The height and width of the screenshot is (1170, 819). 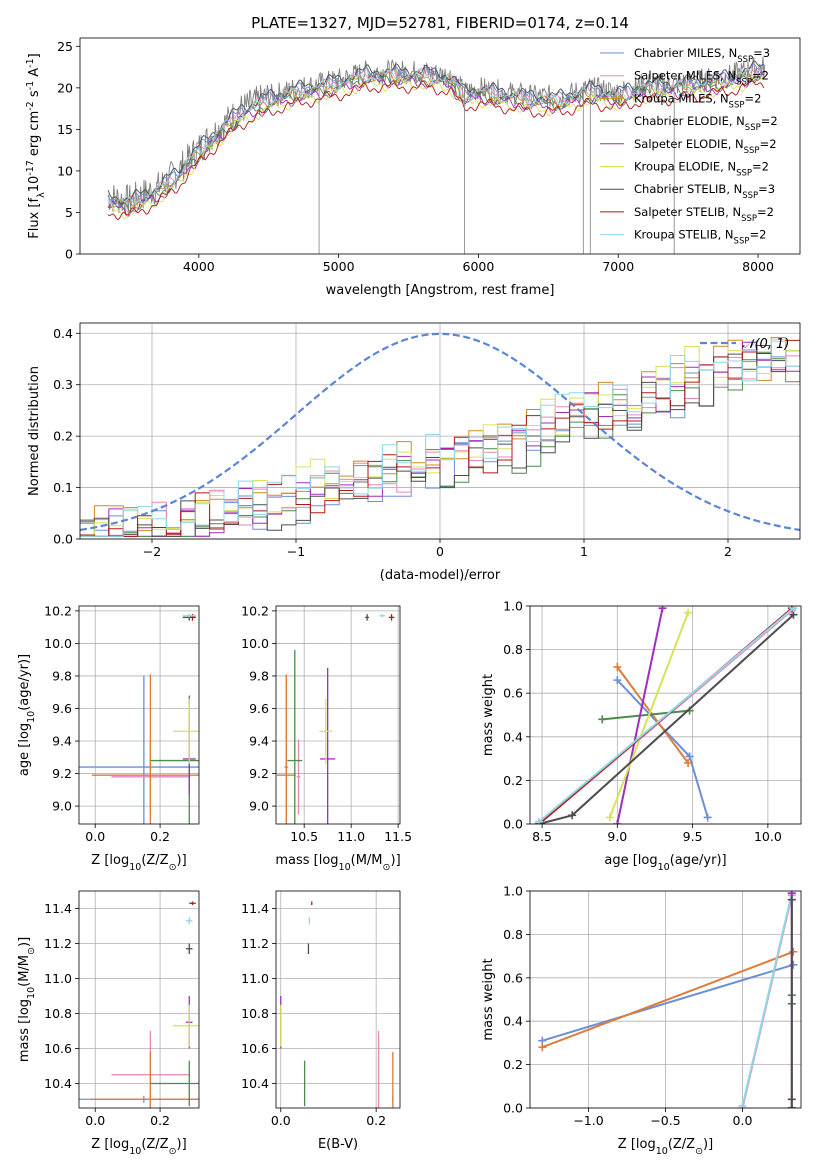 What do you see at coordinates (339, 266) in the screenshot?
I see `x-tick-label: 5000` at bounding box center [339, 266].